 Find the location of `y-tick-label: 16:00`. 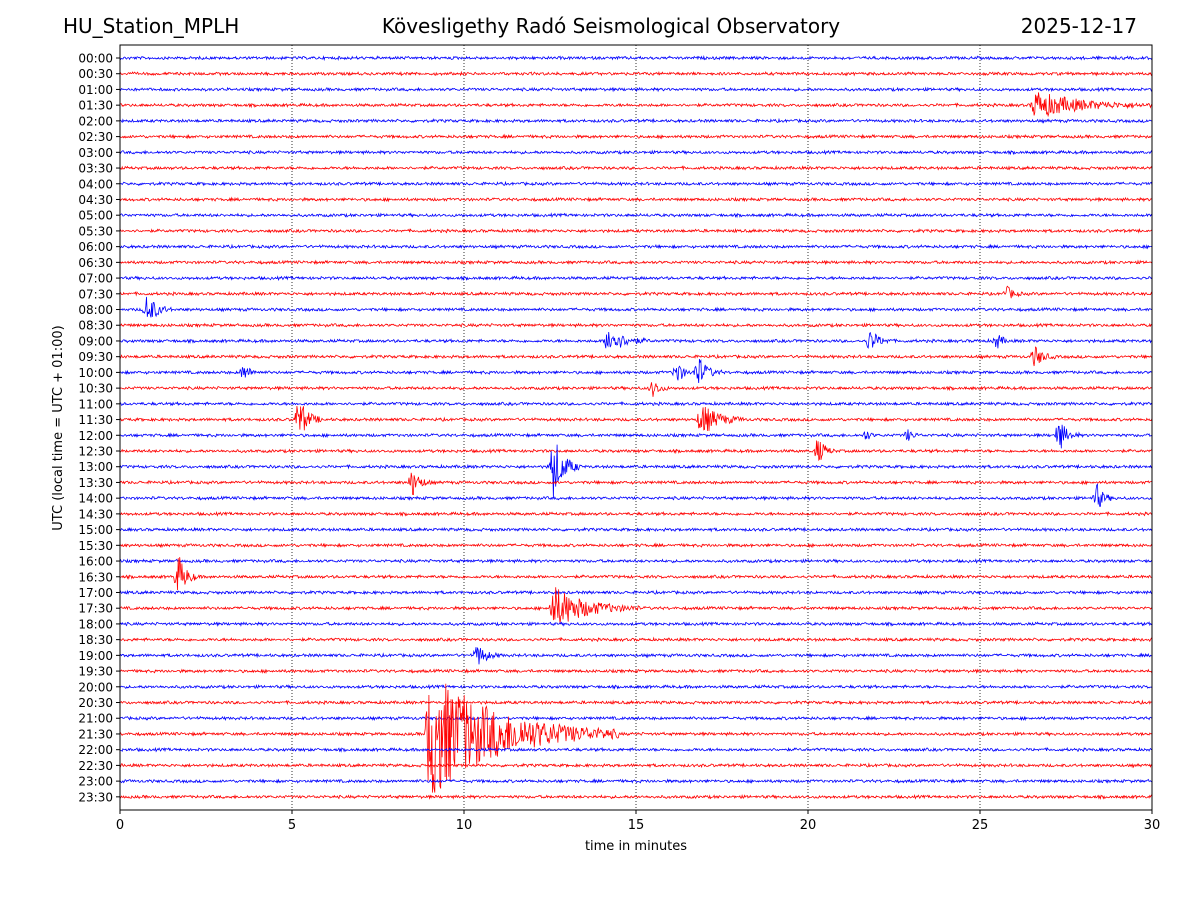

y-tick-label: 16:00 is located at coordinates (95, 562).